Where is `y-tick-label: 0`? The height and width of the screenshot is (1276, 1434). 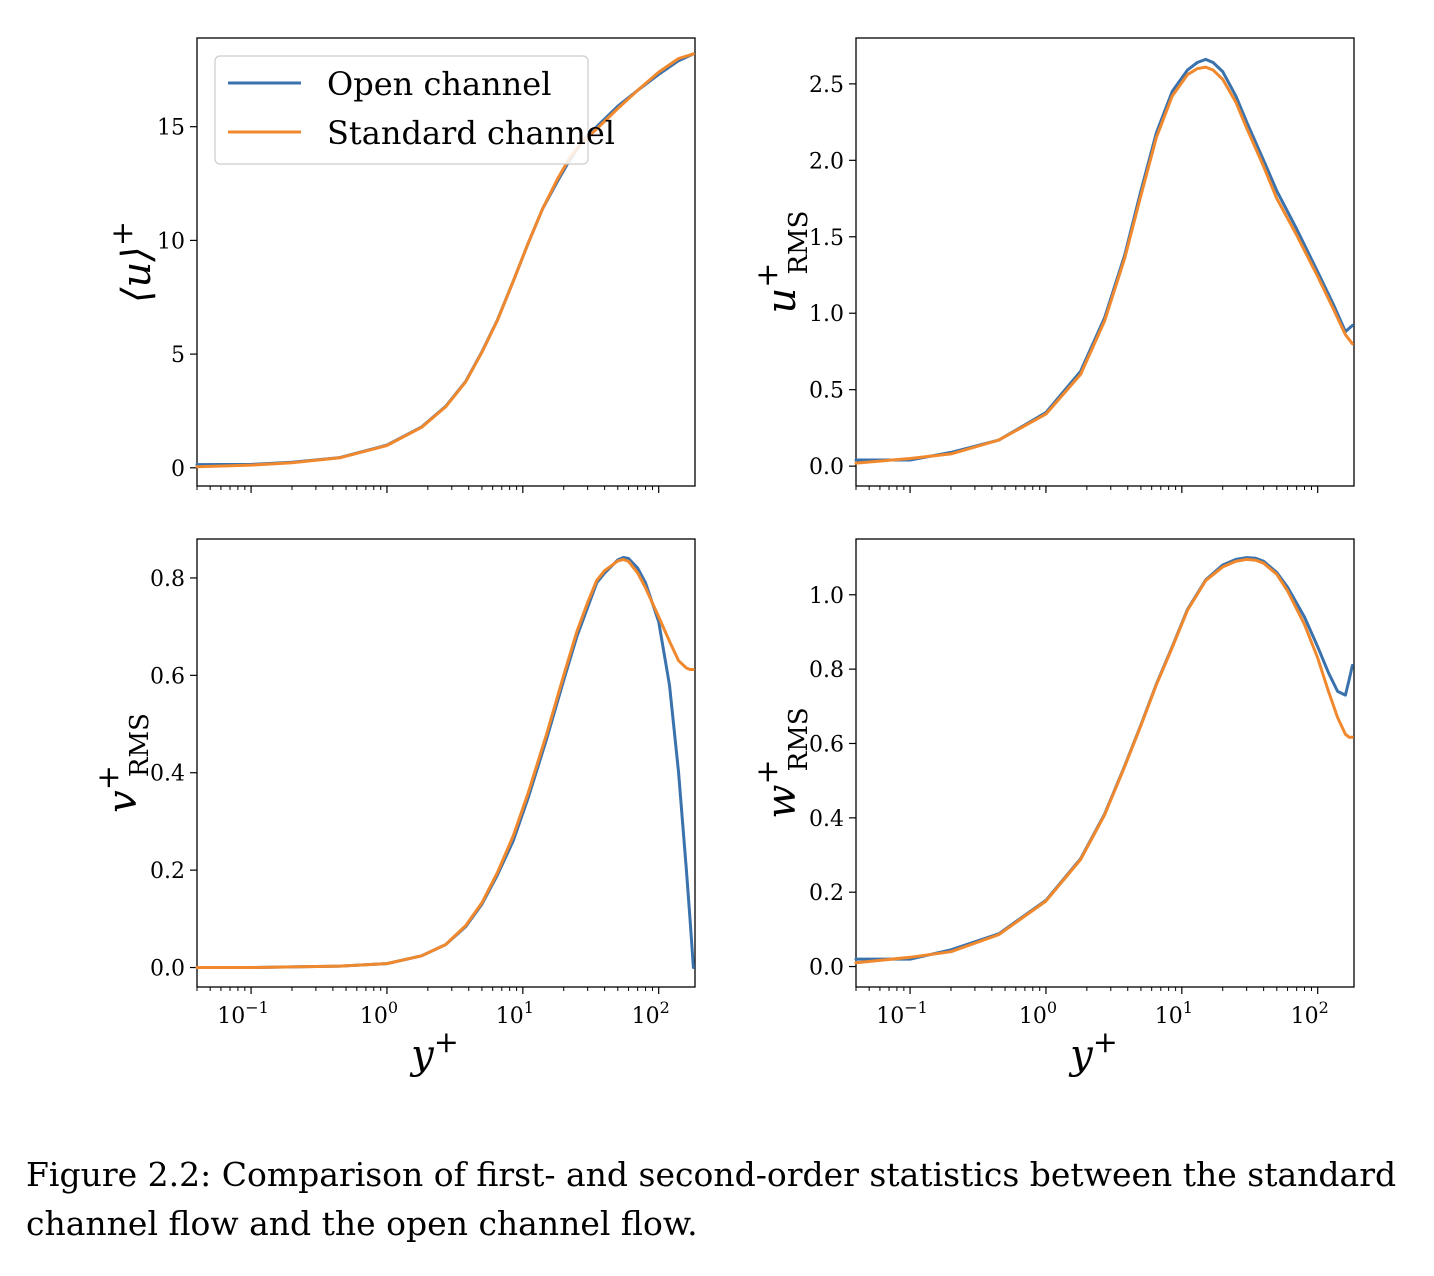 y-tick-label: 0 is located at coordinates (178, 469).